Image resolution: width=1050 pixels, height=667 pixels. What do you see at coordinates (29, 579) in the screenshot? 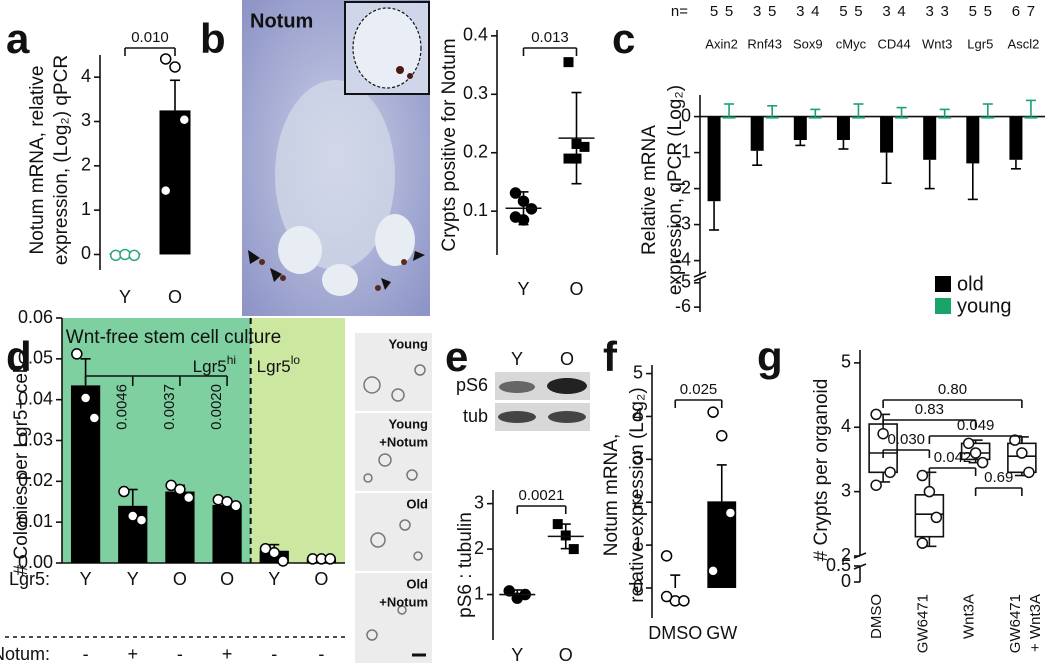
I see `row-label: Lgr5:` at bounding box center [29, 579].